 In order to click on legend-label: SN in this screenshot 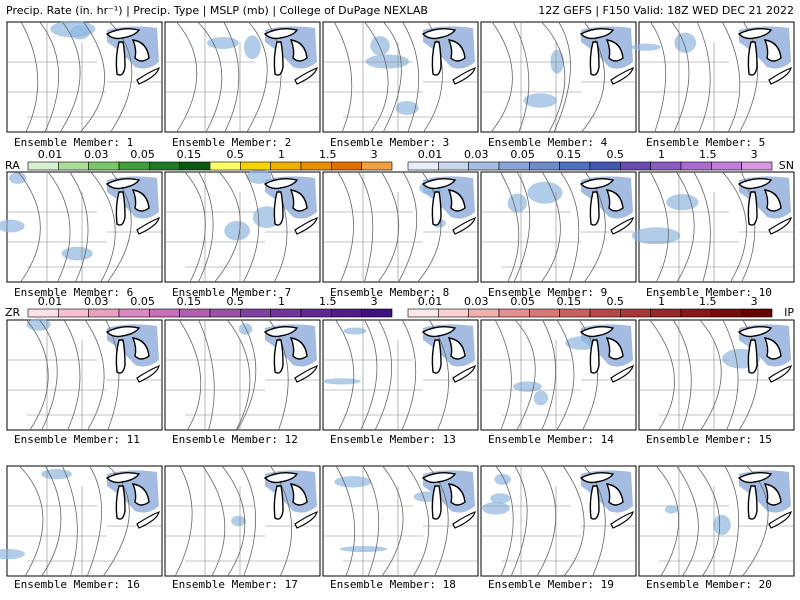, I will do `click(786, 165)`.